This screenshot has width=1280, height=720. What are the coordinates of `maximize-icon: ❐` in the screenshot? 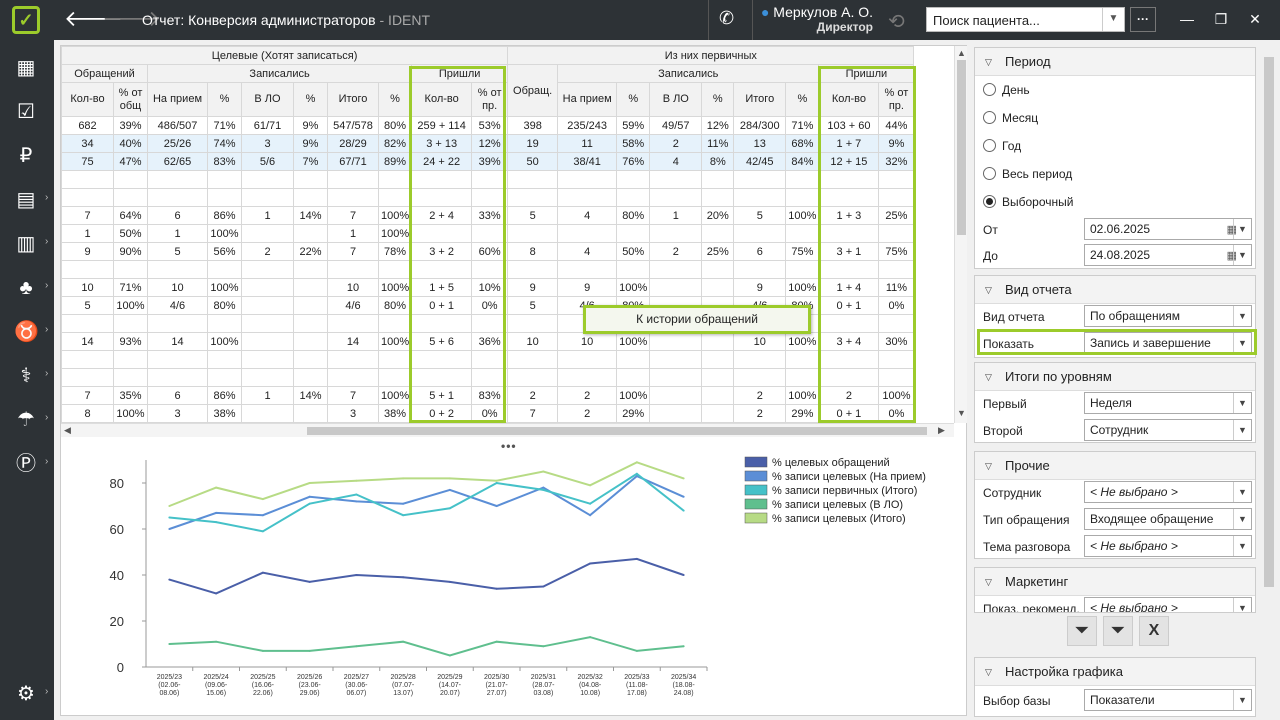 It's located at (1221, 19).